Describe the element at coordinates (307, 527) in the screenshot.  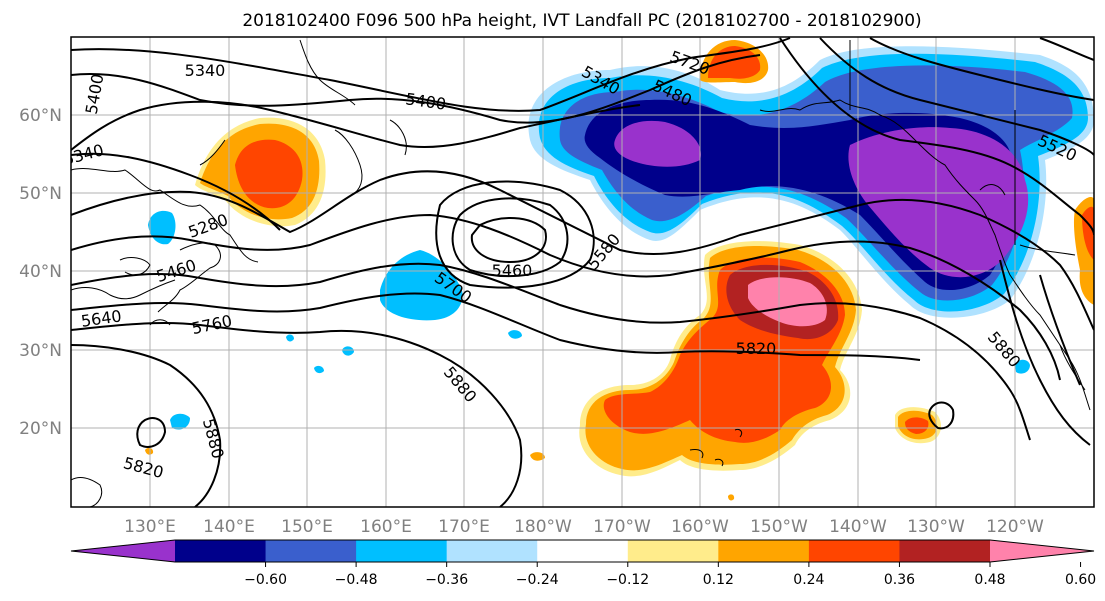
I see `lon-label: 150°E` at that location.